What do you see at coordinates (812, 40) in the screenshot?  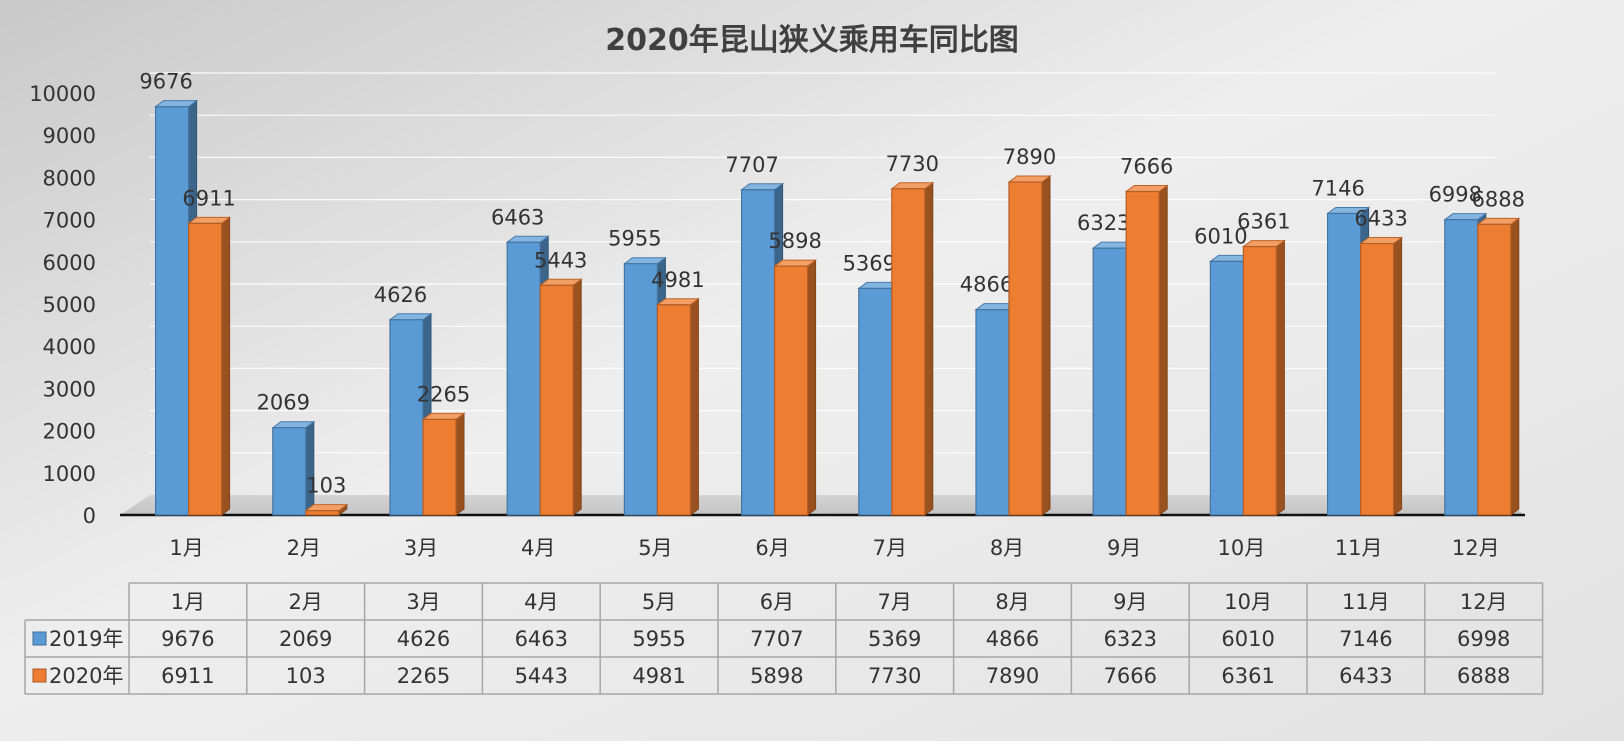 I see `chart-title: 2020年昆山狭义乘用车同比图` at bounding box center [812, 40].